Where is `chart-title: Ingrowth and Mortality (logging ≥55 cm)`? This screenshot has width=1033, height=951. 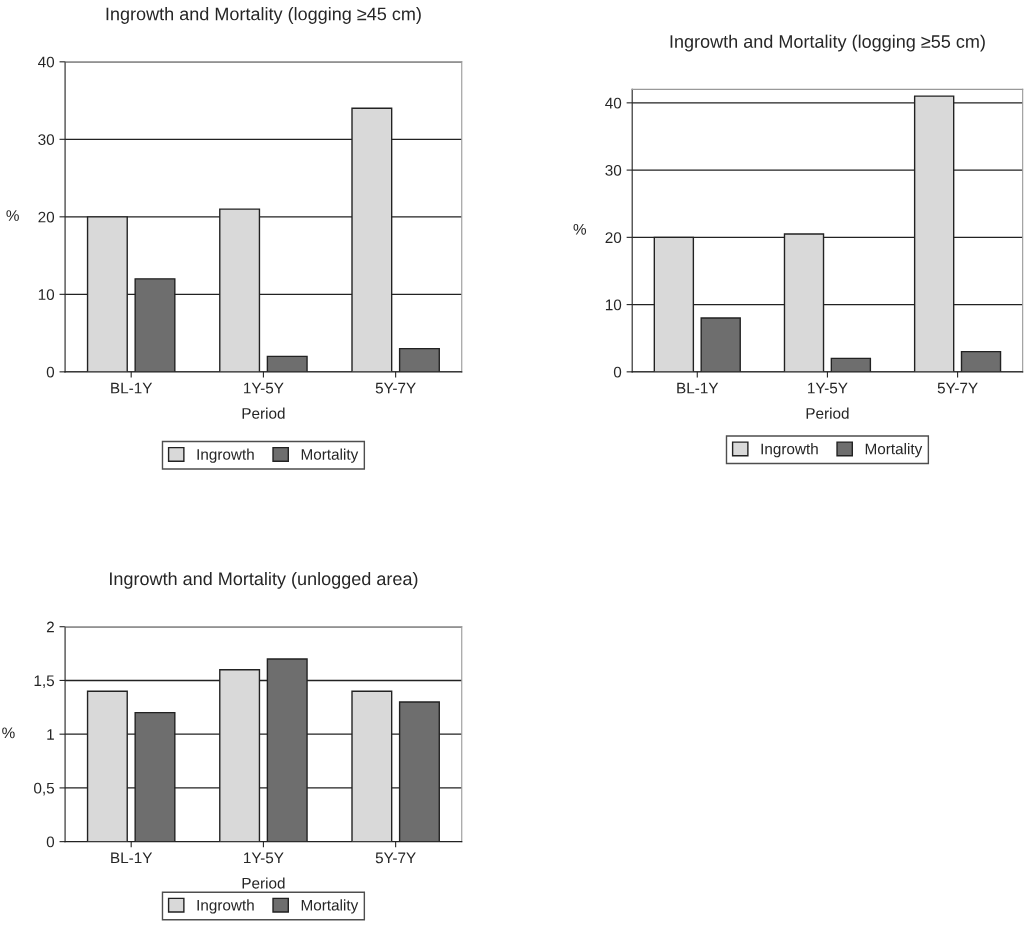 chart-title: Ingrowth and Mortality (logging ≥55 cm) is located at coordinates (827, 43).